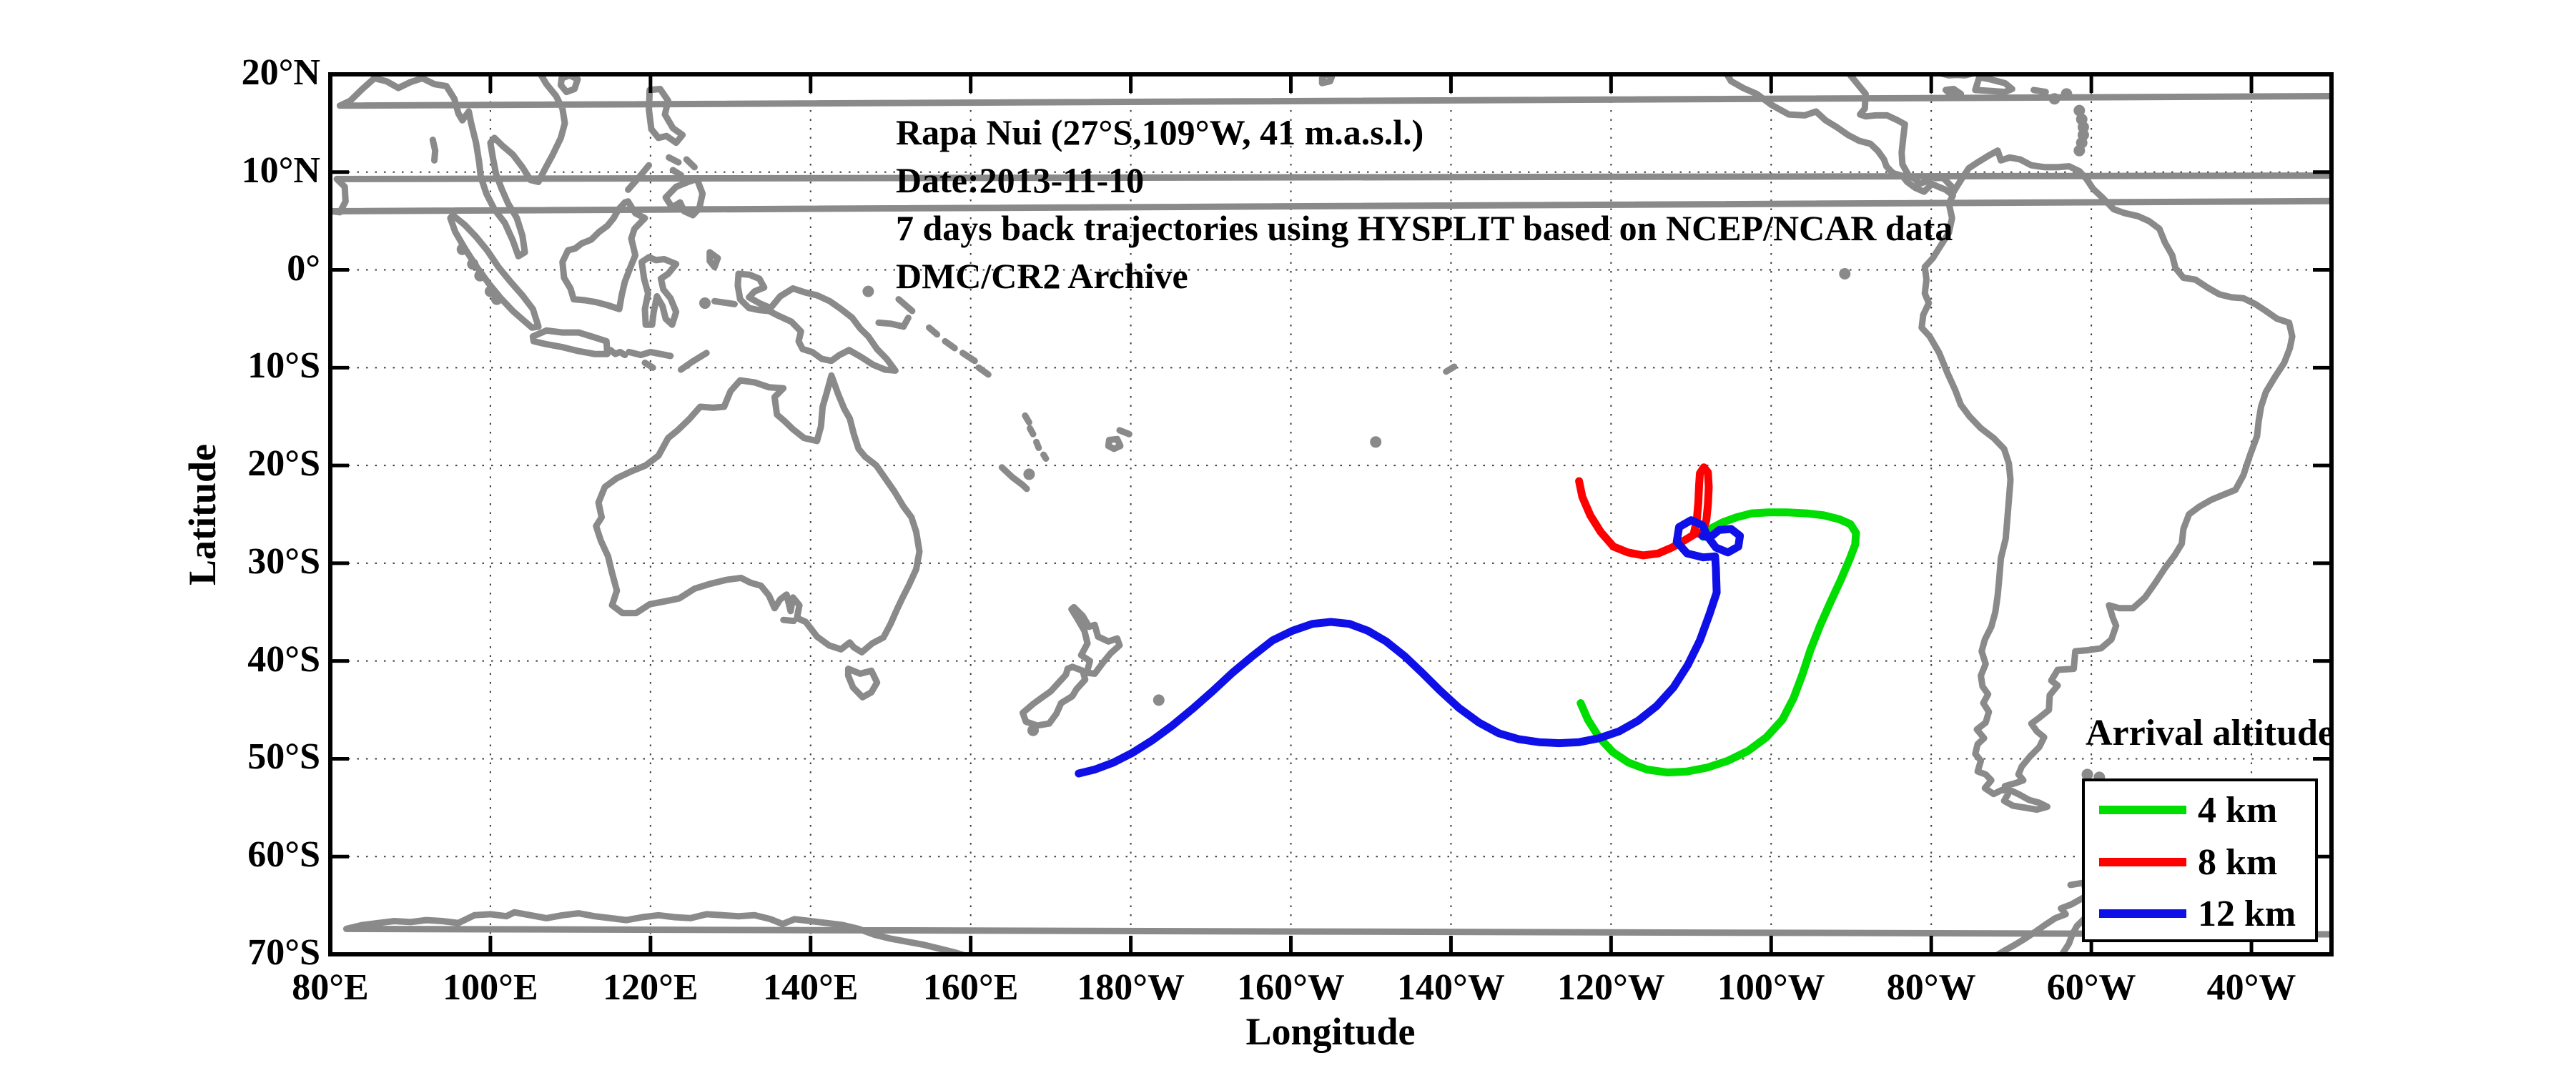 The image size is (2576, 1073). I want to click on coastline-new-britain, so click(893, 322).